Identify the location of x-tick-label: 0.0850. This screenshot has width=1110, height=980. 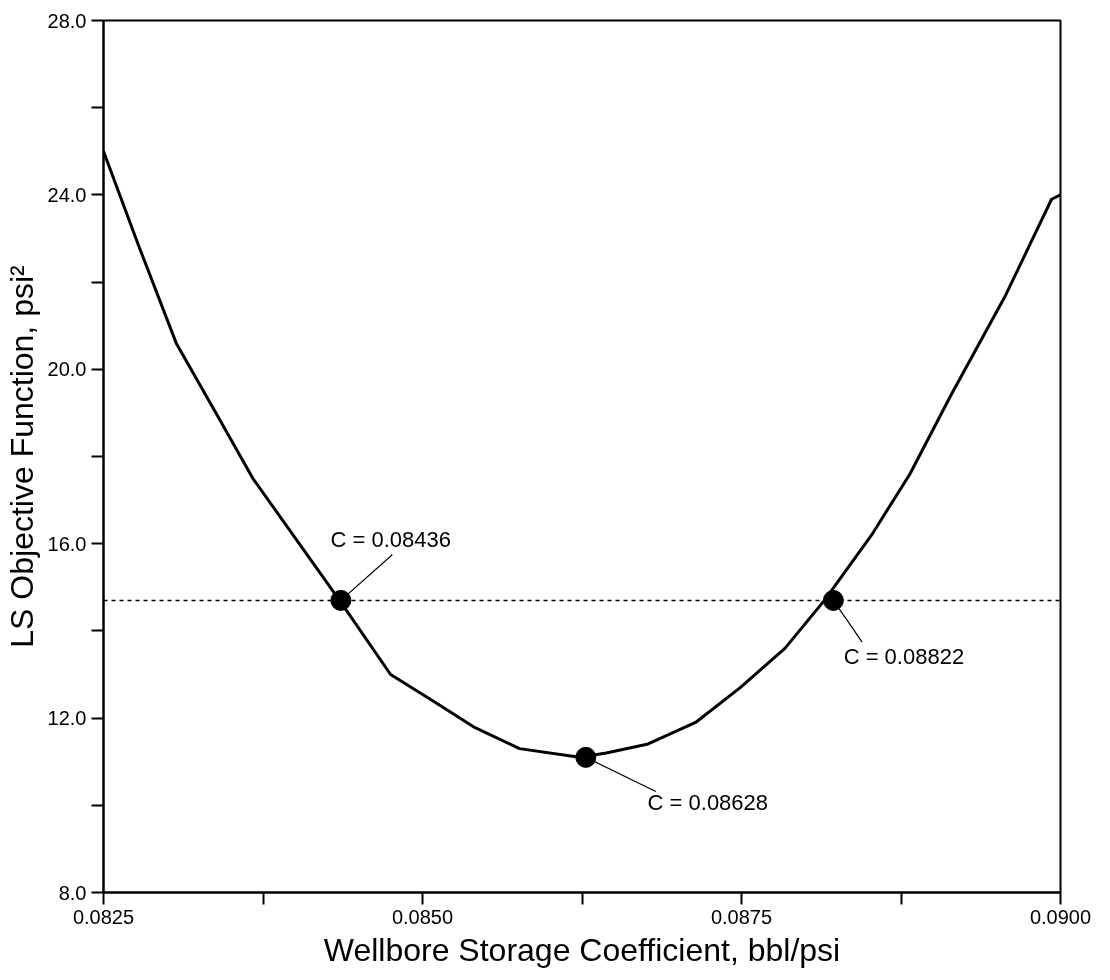
(422, 916).